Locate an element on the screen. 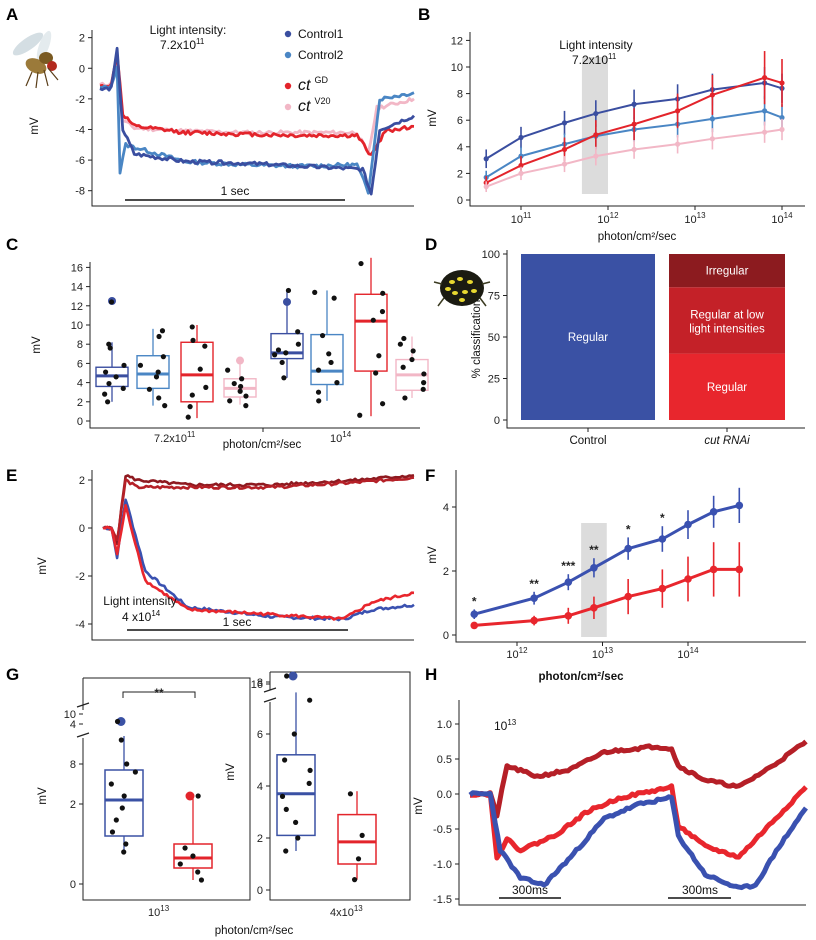  trace-ctV20 is located at coordinates (257, 106).